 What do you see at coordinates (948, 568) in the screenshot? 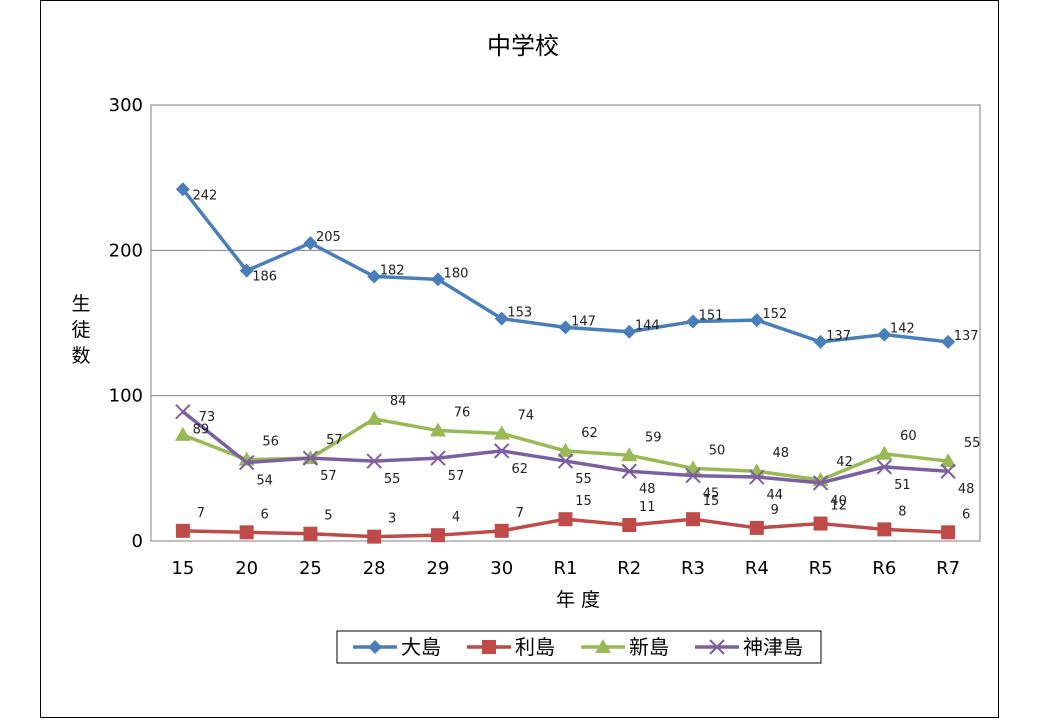
I see `x-tick-label: R7` at bounding box center [948, 568].